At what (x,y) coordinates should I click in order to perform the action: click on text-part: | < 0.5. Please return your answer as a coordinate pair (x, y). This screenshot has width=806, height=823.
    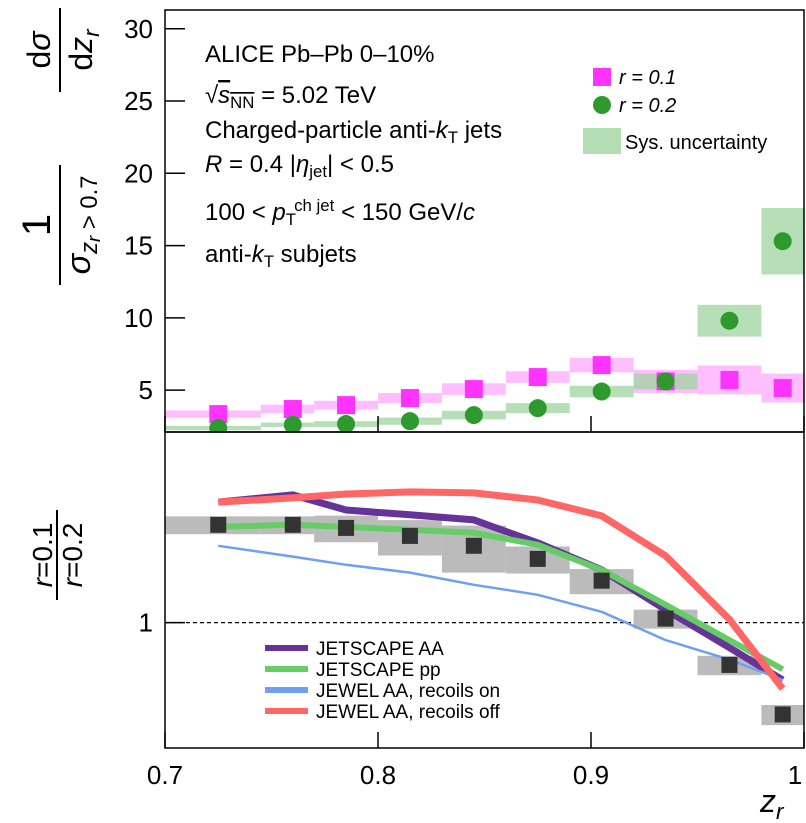
    Looking at the image, I should click on (360, 164).